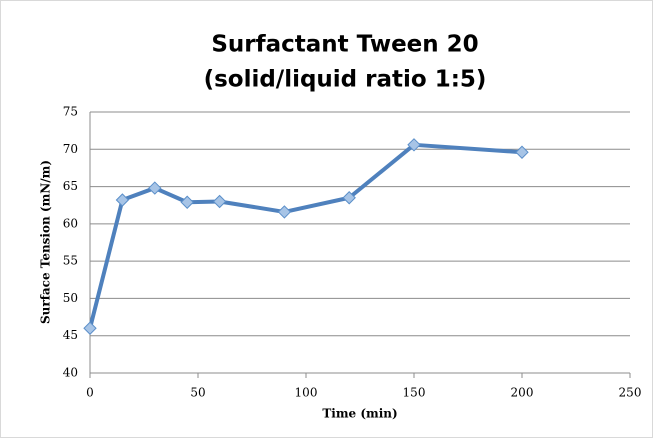  Describe the element at coordinates (306, 393) in the screenshot. I see `x-tick-label: 100` at that location.